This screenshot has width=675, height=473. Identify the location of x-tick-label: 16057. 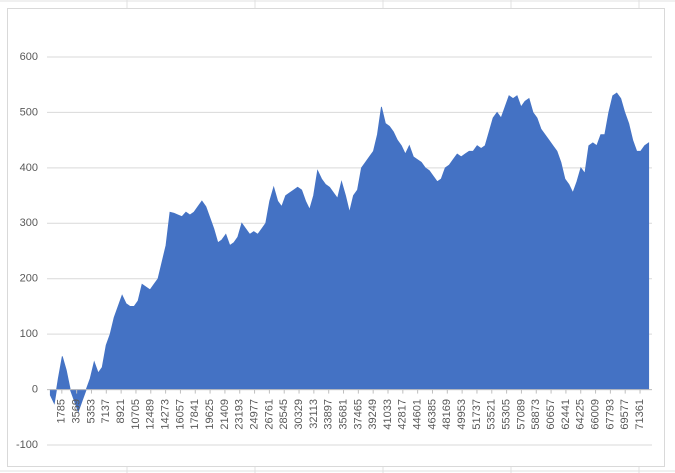
(180, 414).